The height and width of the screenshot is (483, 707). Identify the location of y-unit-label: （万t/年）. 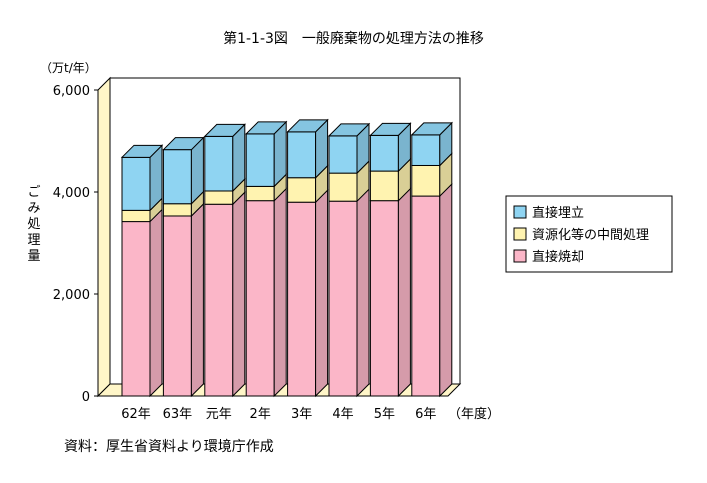
(68, 68).